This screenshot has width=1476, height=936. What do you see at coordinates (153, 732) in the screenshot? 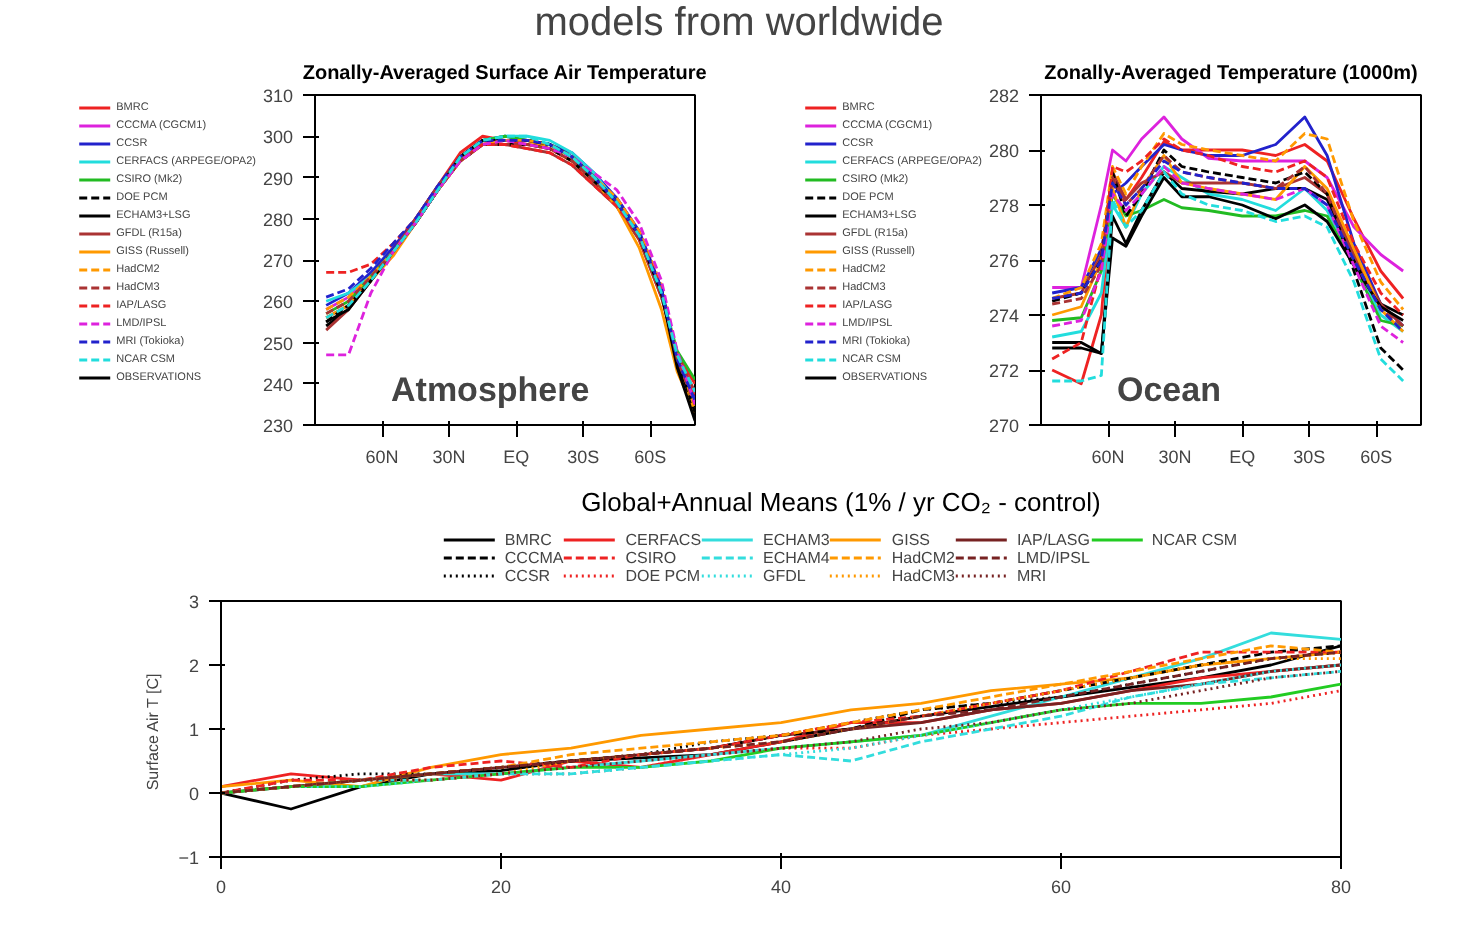
I see `y-axis-title: Surface Air T [C]` at bounding box center [153, 732].